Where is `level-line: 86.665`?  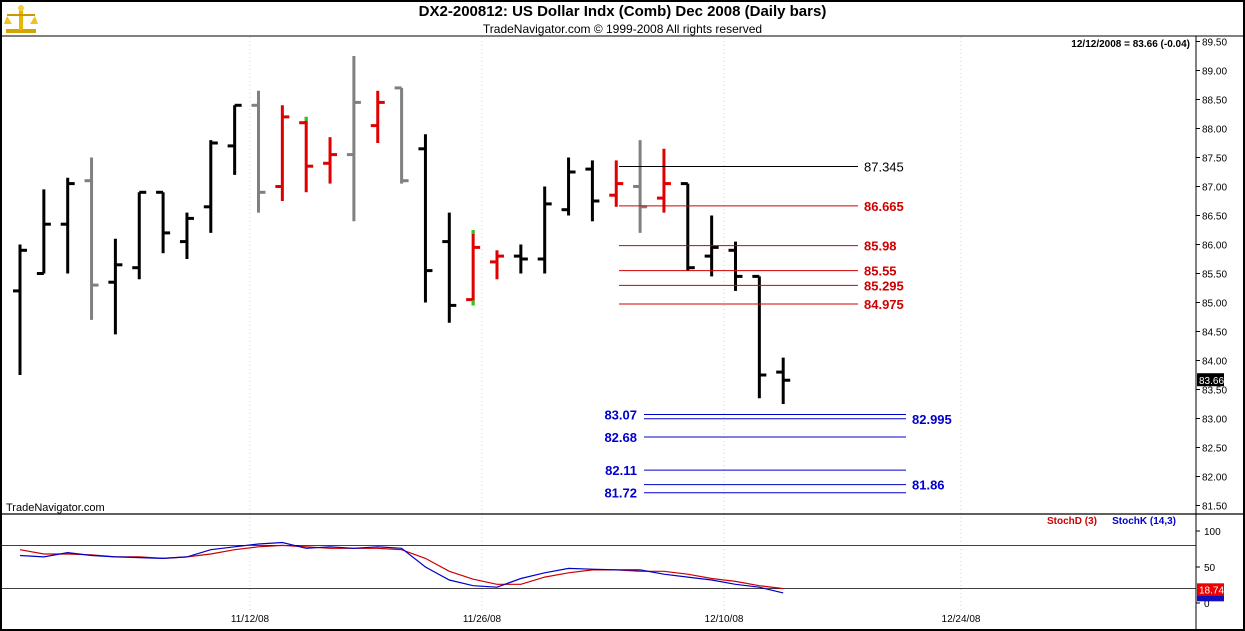 level-line: 86.665 is located at coordinates (761, 206).